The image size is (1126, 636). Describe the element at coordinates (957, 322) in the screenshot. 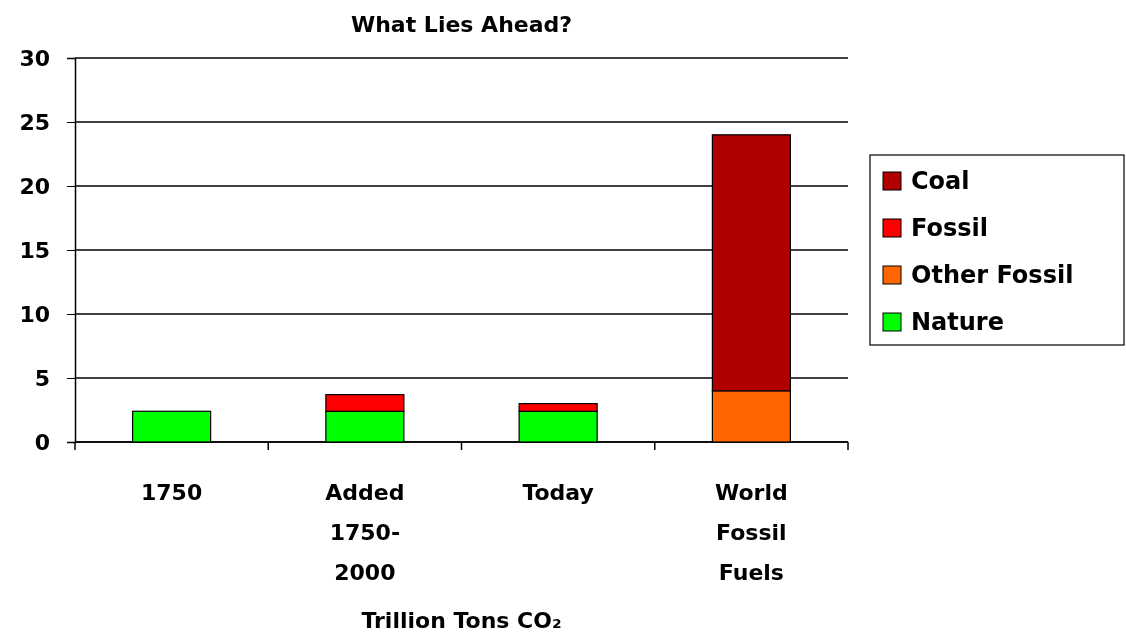

I see `legend-label: Nature` at that location.